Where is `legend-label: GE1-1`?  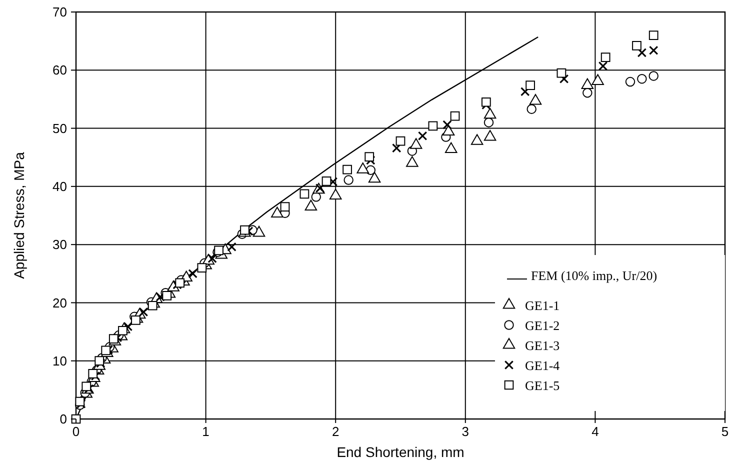 legend-label: GE1-1 is located at coordinates (542, 305).